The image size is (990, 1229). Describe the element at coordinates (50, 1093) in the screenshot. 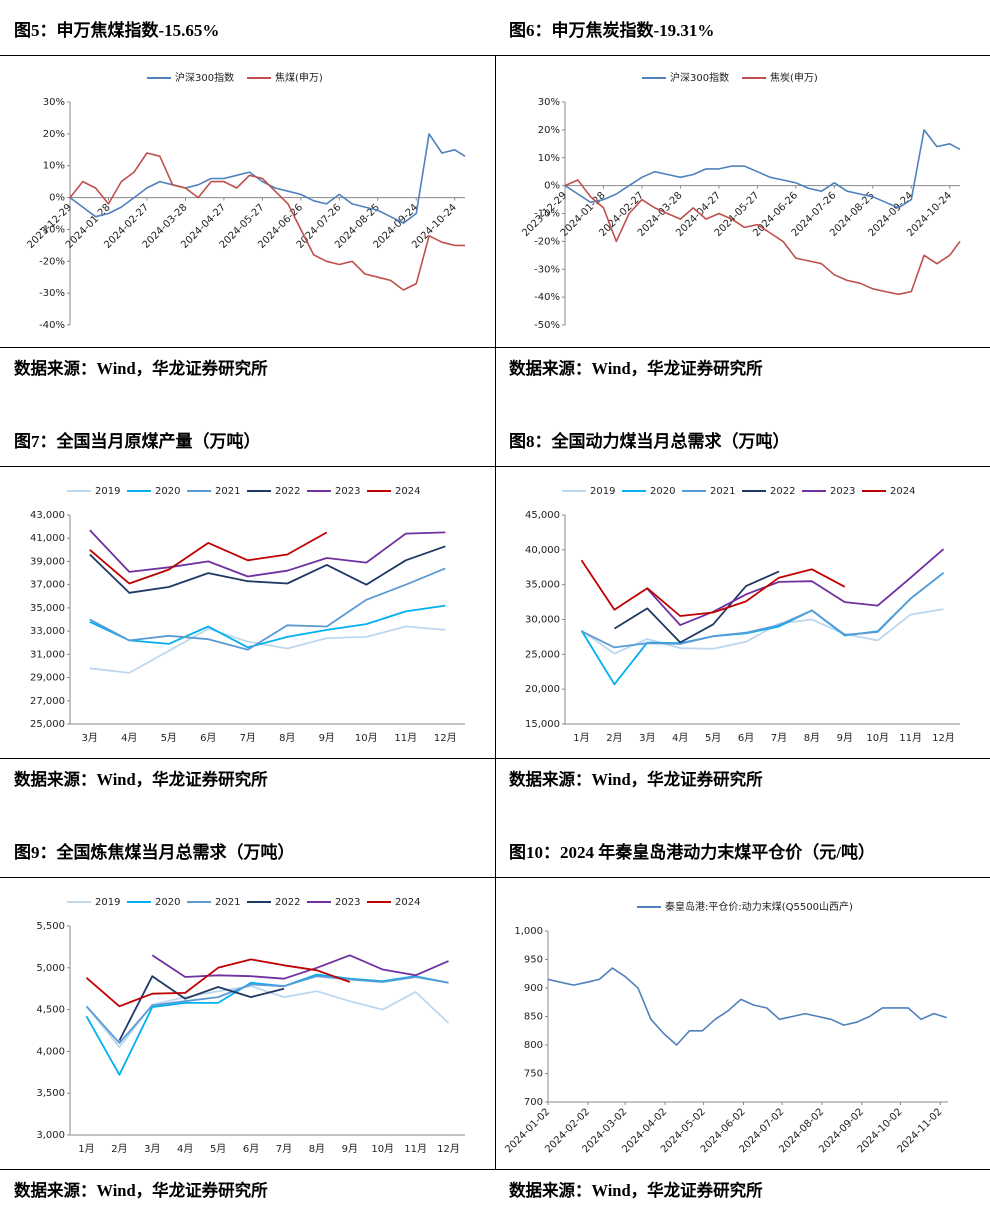

I see `y-tick-label: 3,500` at that location.